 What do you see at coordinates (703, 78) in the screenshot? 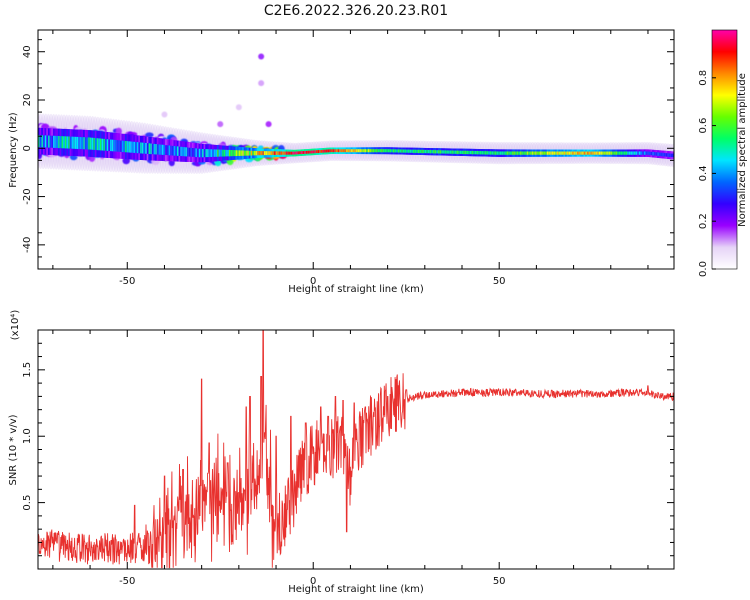
I see `colorbar-tick-label: 0.8` at bounding box center [703, 78].